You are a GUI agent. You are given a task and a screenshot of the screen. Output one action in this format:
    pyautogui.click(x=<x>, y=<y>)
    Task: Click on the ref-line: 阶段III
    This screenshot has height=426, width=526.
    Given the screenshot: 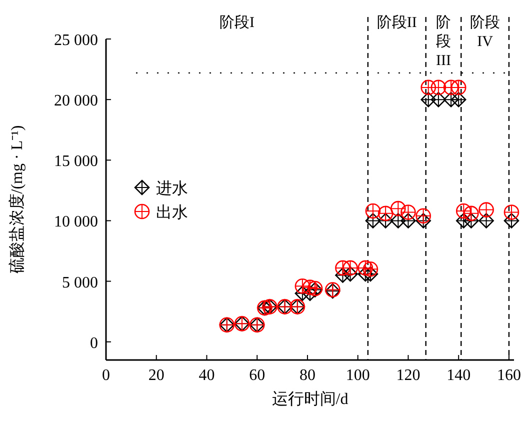 What is the action you would take?
    pyautogui.click(x=449, y=187)
    